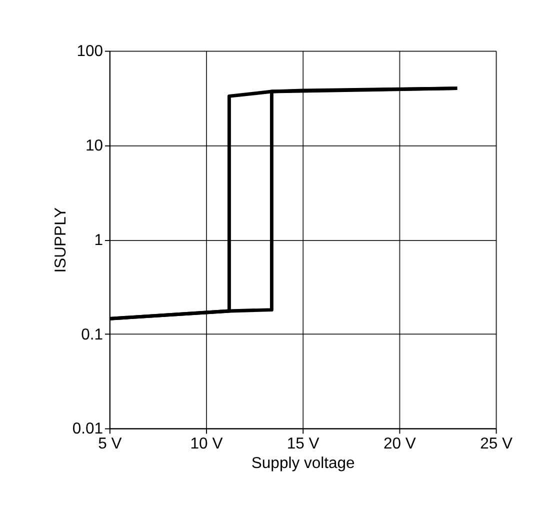  What do you see at coordinates (207, 444) in the screenshot?
I see `x-tick-label: 10 V` at bounding box center [207, 444].